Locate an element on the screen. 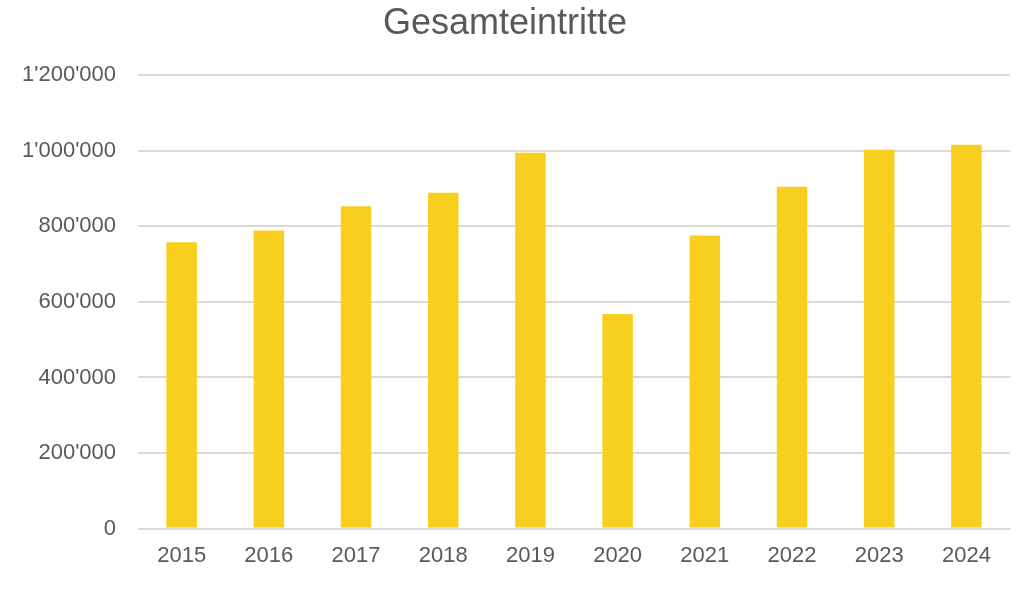 This screenshot has height=589, width=1024. x-tick-label: 2020 is located at coordinates (618, 554).